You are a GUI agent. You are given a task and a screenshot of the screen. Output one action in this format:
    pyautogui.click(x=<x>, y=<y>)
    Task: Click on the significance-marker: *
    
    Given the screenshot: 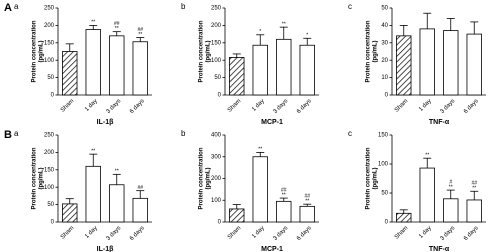 What is the action you would take?
    pyautogui.click(x=307, y=36)
    